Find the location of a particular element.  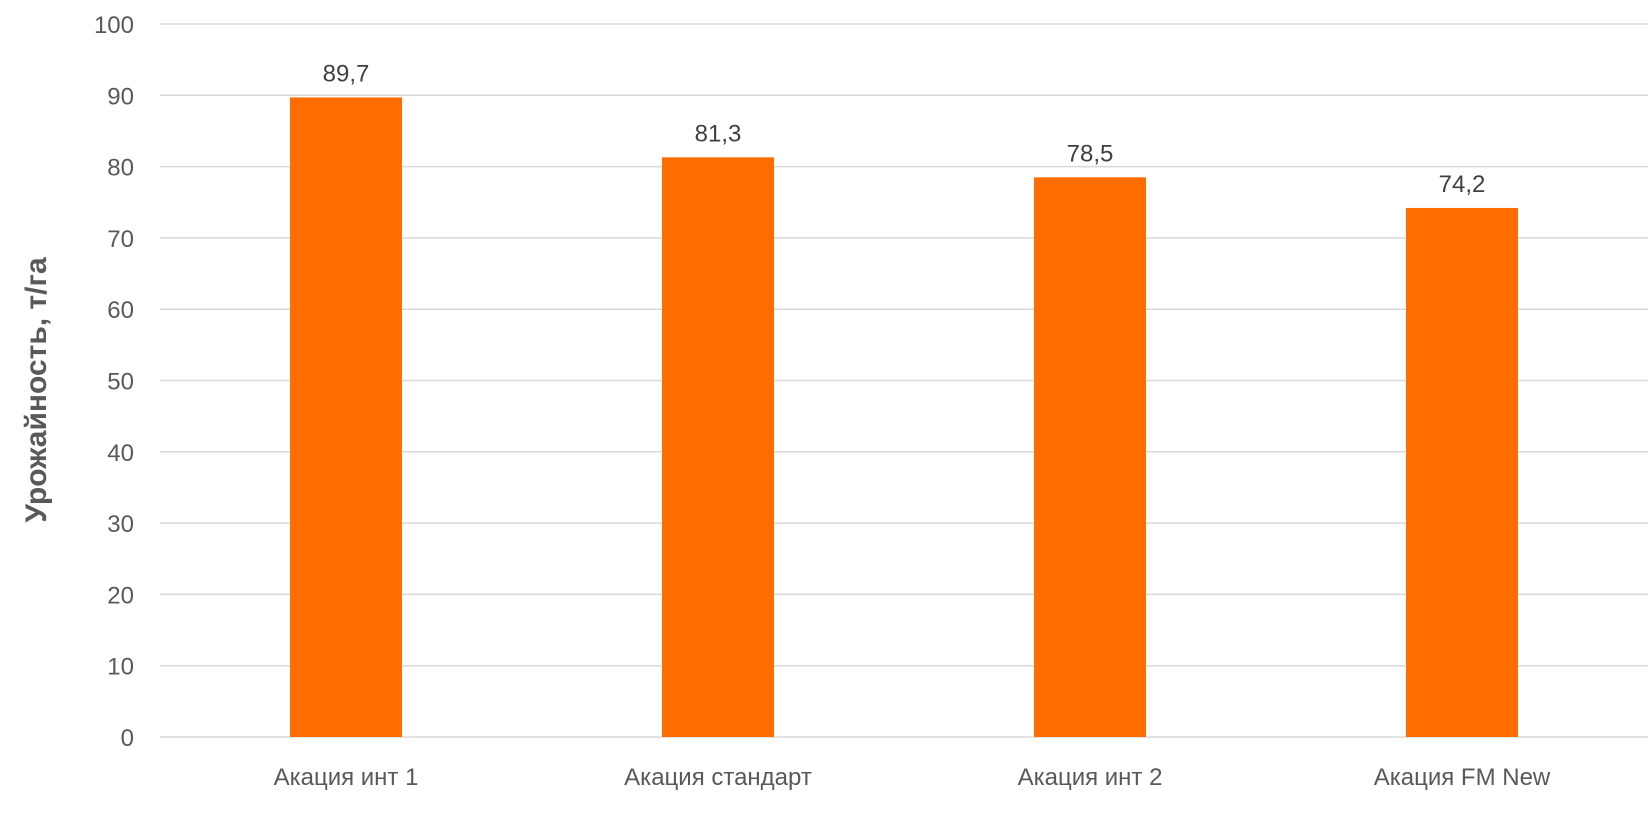

y-tick-label: 90 is located at coordinates (120, 96).